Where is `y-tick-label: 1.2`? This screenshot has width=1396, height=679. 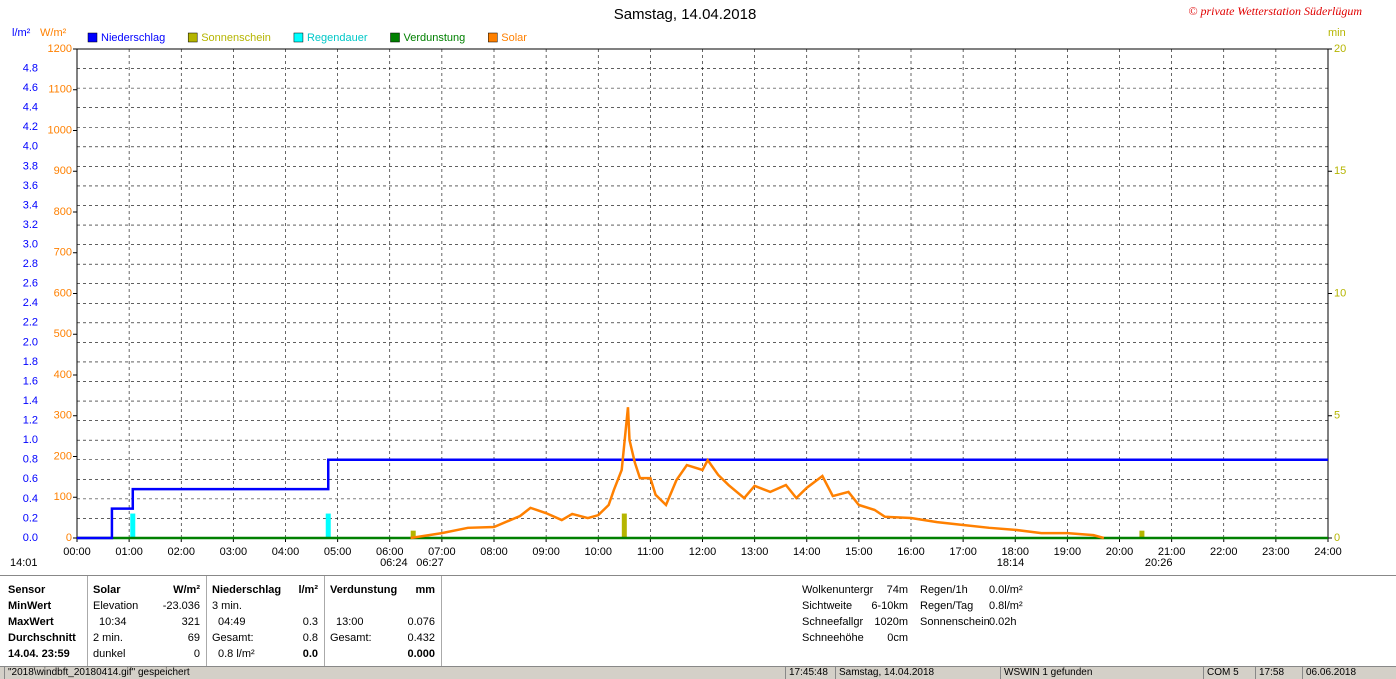 y-tick-label: 1.2 is located at coordinates (30, 421).